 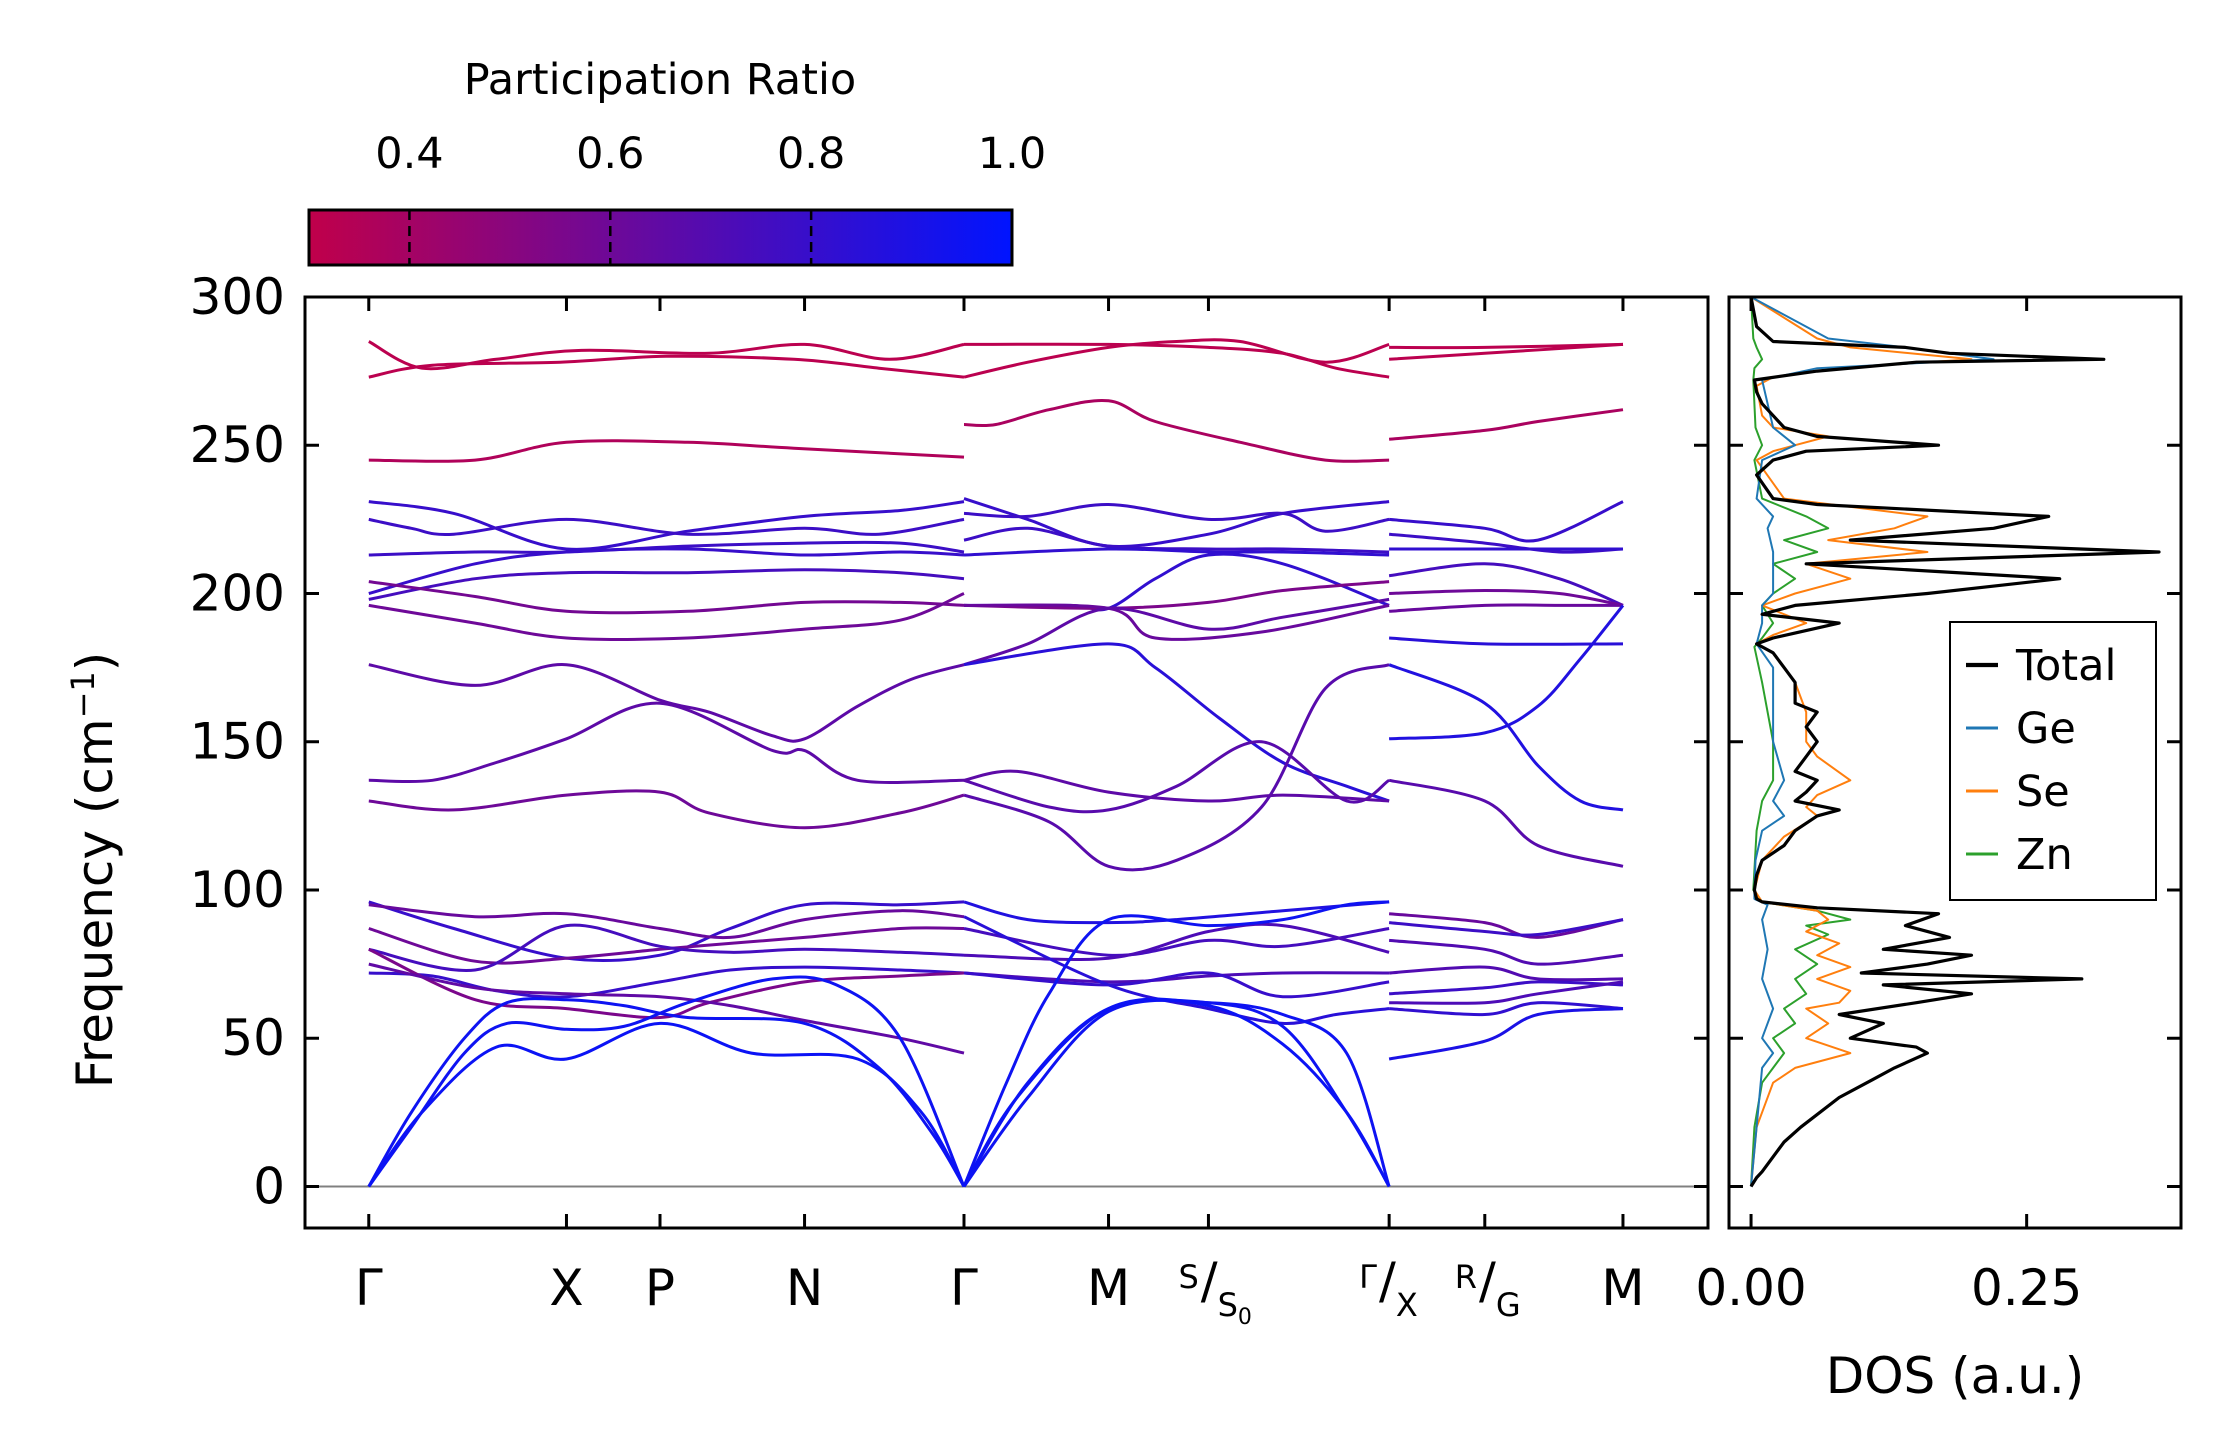 I want to click on legend-label-zn: Zn, so click(x=2044, y=855).